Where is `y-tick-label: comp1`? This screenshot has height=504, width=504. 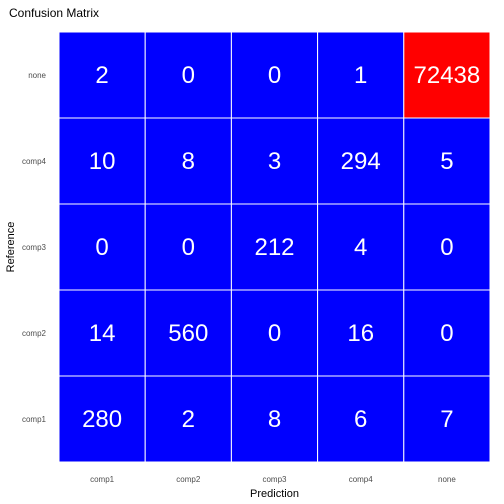
y-tick-label: comp1 is located at coordinates (34, 419).